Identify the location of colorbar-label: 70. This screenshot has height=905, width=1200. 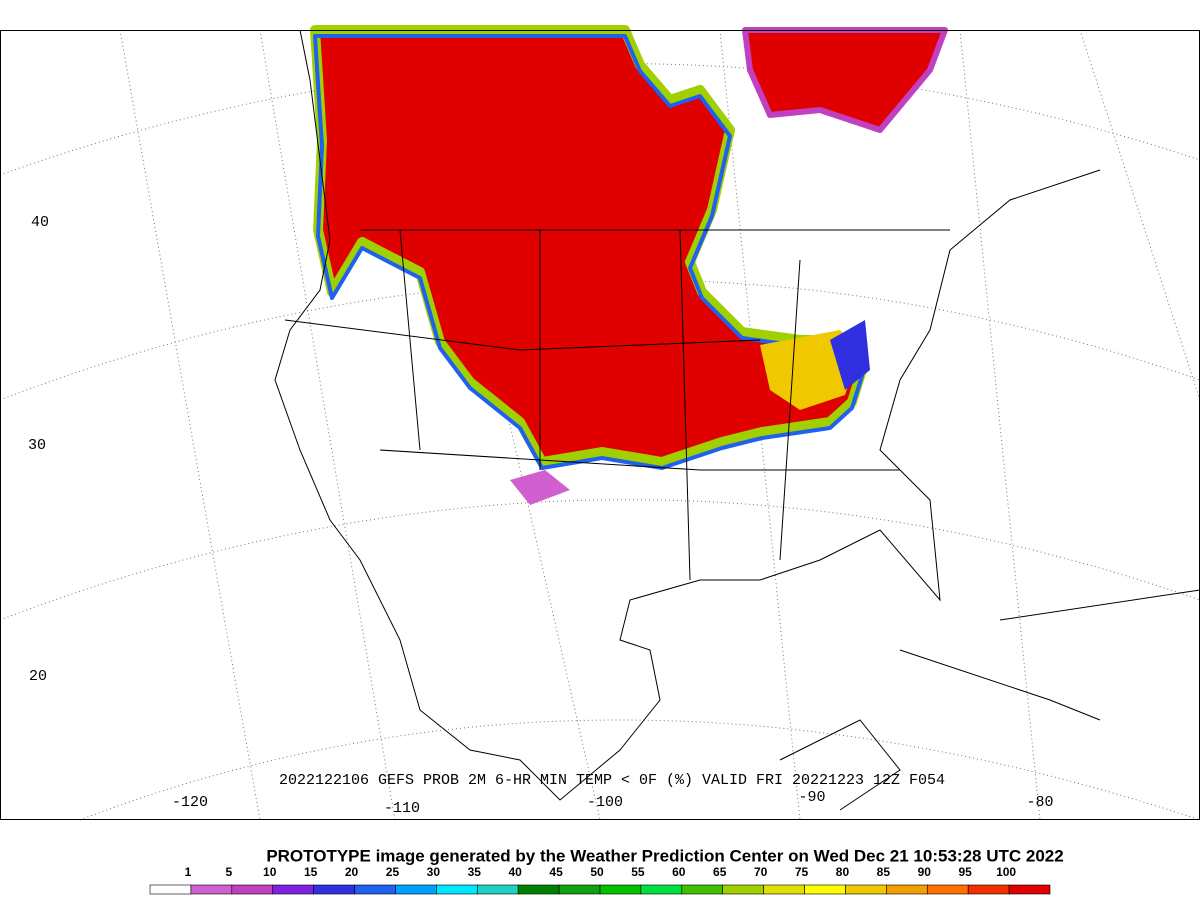
(761, 872).